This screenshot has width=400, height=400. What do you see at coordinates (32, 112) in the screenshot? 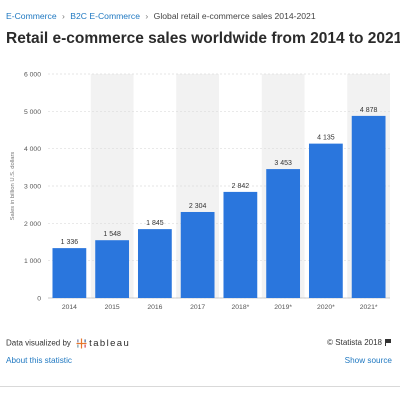
I see `y-tick-label: 5 000` at bounding box center [32, 112].